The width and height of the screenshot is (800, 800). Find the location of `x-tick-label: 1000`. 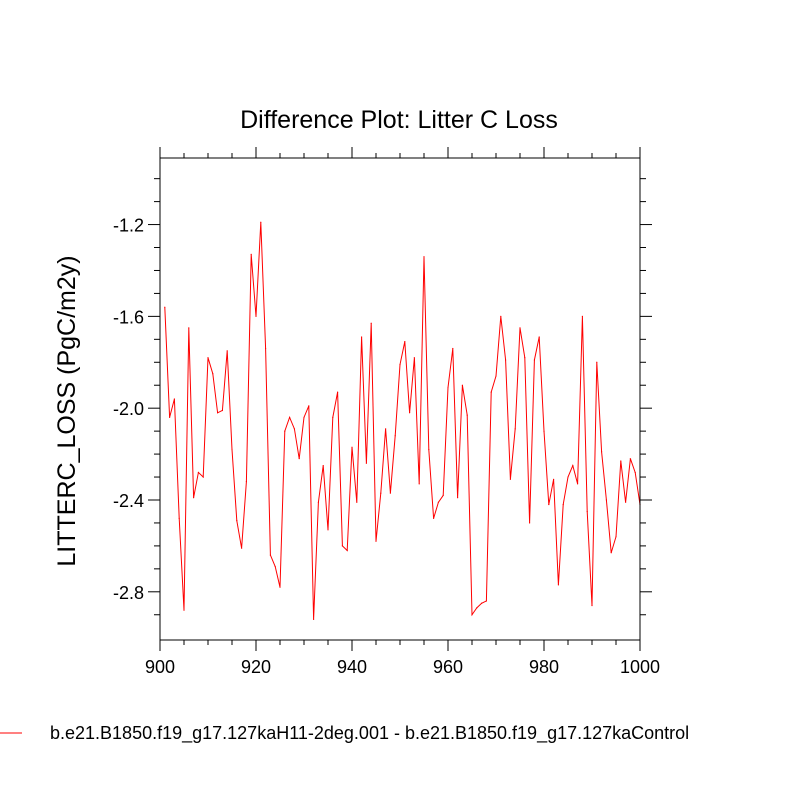

x-tick-label: 1000 is located at coordinates (640, 667).